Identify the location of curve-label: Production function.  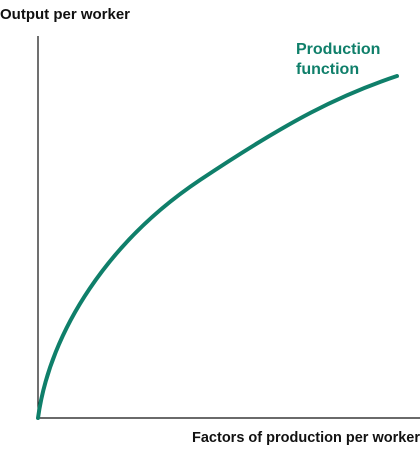
(338, 59).